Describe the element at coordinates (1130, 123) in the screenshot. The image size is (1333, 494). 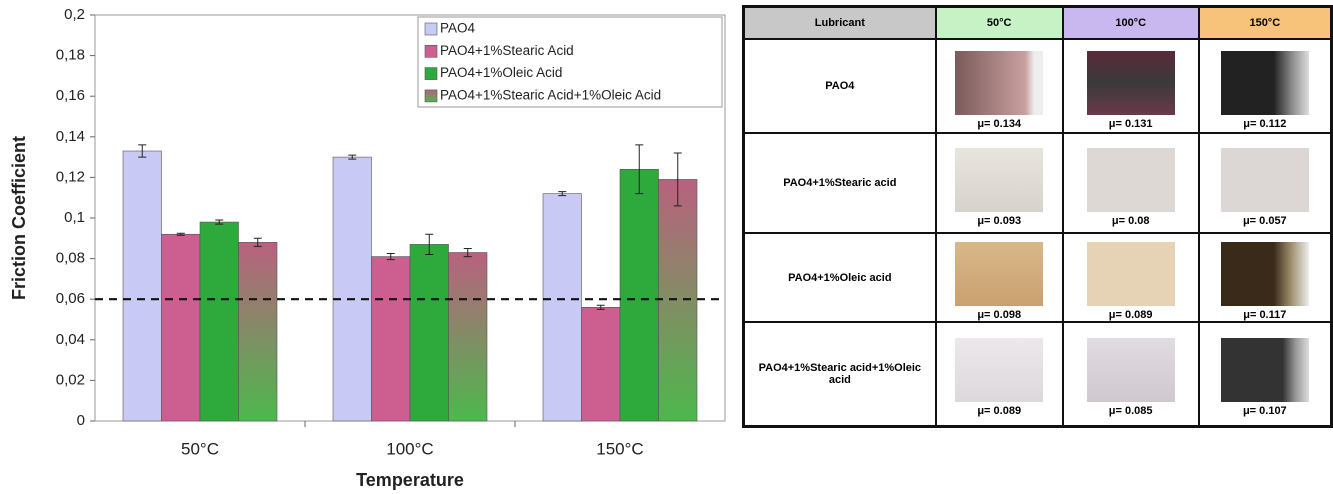
I see `friction-label: μ= 0.131` at that location.